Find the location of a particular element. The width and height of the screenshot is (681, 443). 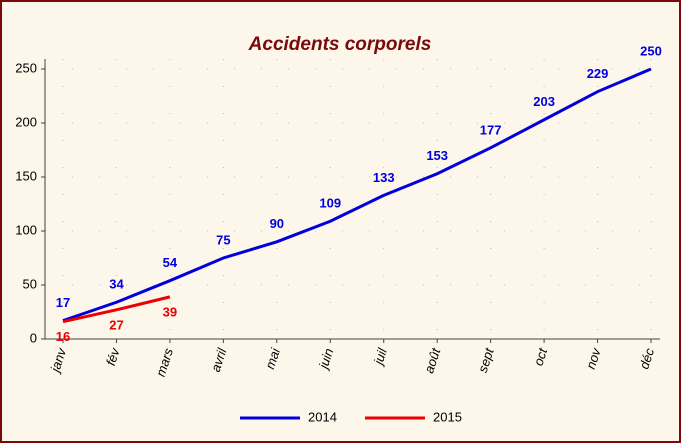

x-tick-label: oct is located at coordinates (541, 356).